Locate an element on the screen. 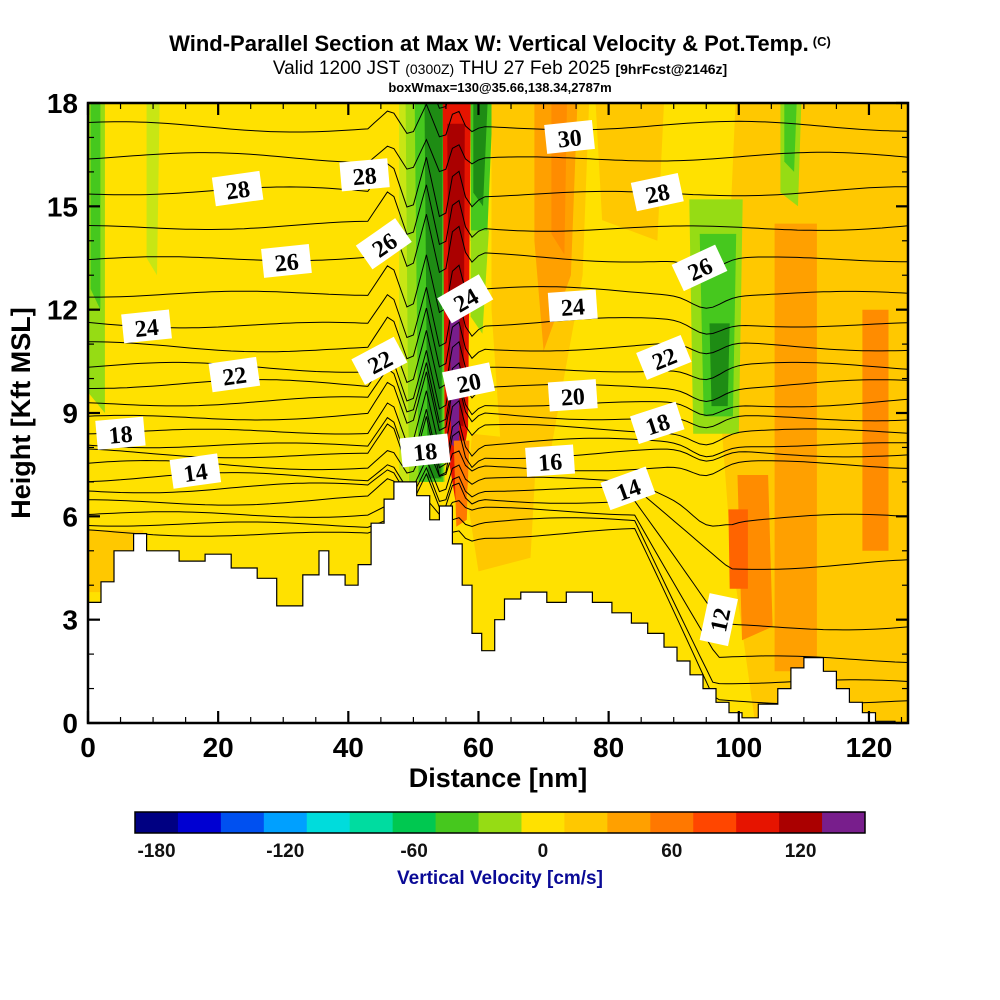 The image size is (1000, 1000). contour-label: 16 is located at coordinates (550, 460).